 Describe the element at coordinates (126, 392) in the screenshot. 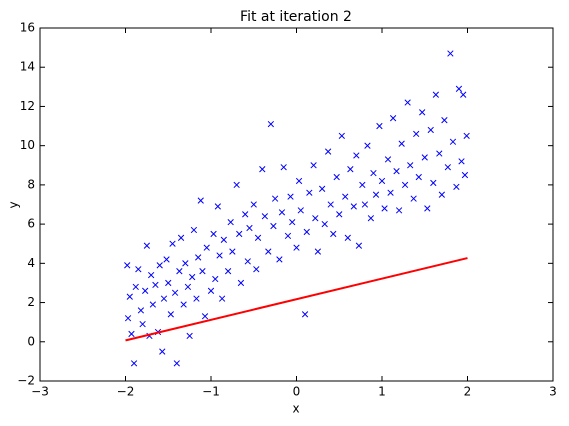

I see `x-tick-label: −2` at that location.